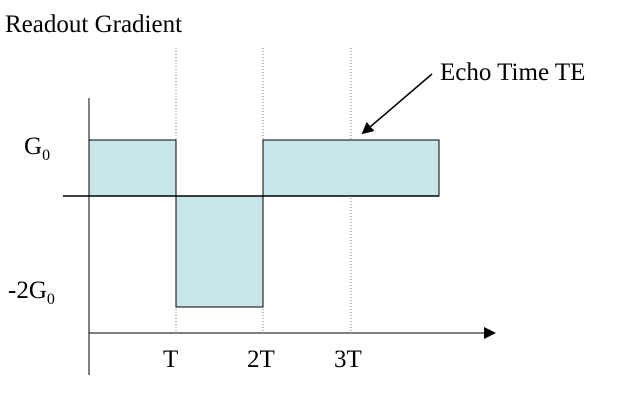 The image size is (630, 404). What do you see at coordinates (512, 72) in the screenshot?
I see `echo-time-label: Echo Time TE` at bounding box center [512, 72].